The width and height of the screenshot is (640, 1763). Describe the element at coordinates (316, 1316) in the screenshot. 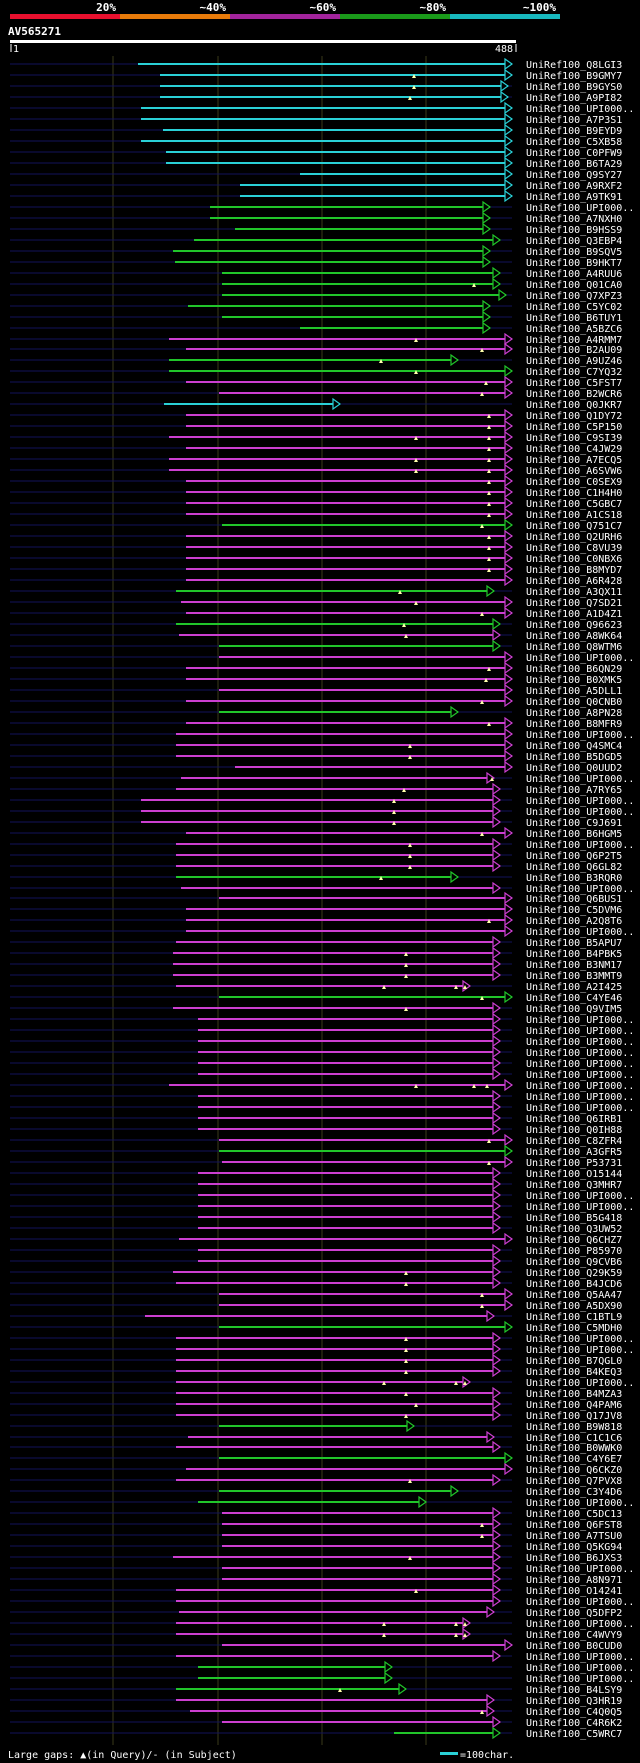

I see `hit-row: UniRef100_C1BTL9` at that location.